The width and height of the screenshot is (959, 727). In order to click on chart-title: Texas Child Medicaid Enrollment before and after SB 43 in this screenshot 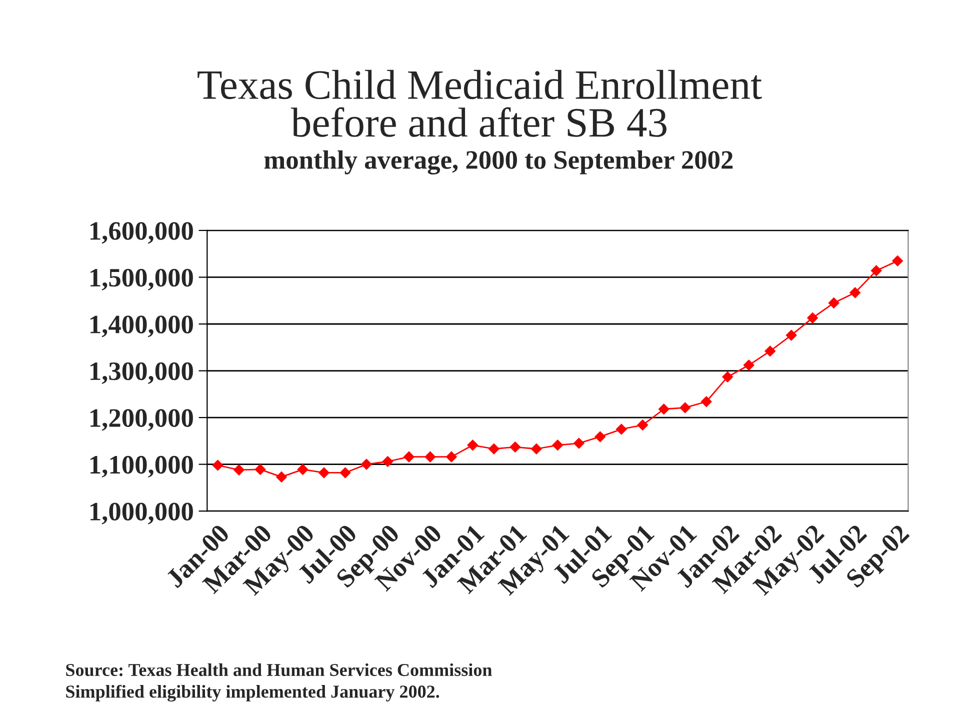, I will do `click(480, 103)`.